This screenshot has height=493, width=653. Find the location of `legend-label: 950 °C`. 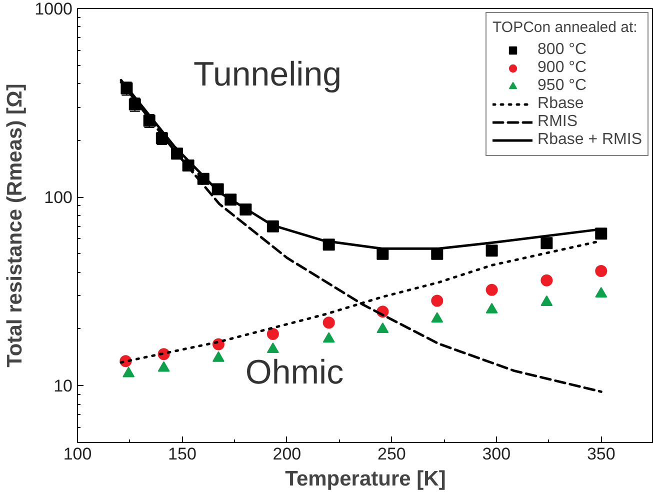

legend-label: 950 °C is located at coordinates (562, 86).